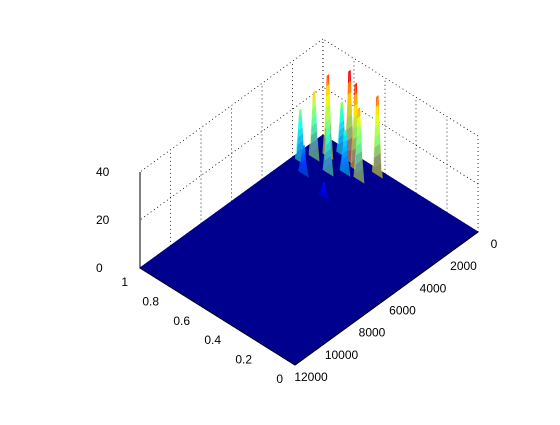 The height and width of the screenshot is (425, 560). Describe the element at coordinates (433, 288) in the screenshot. I see `x-tick-label: 4000` at that location.